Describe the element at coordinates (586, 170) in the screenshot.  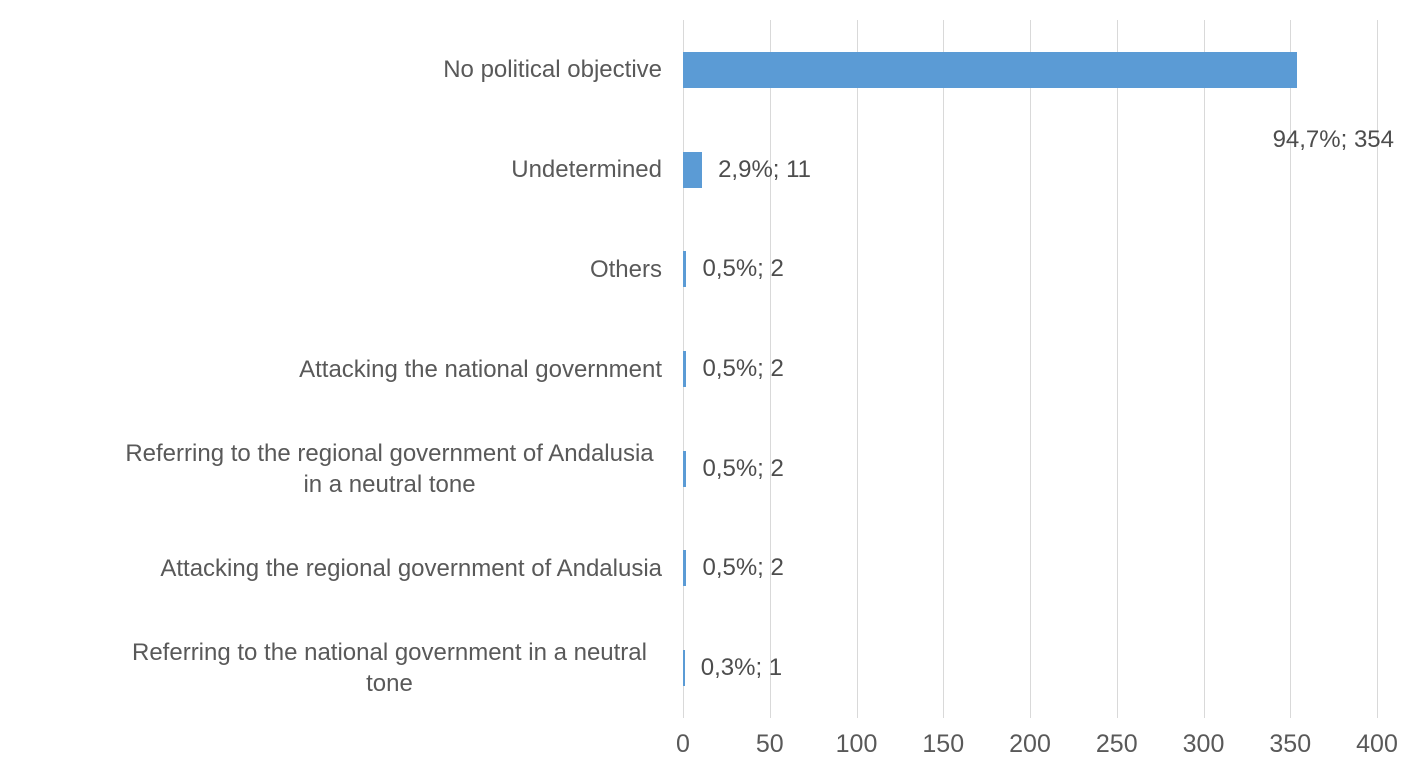
I see `category-label: Undetermined` at that location.